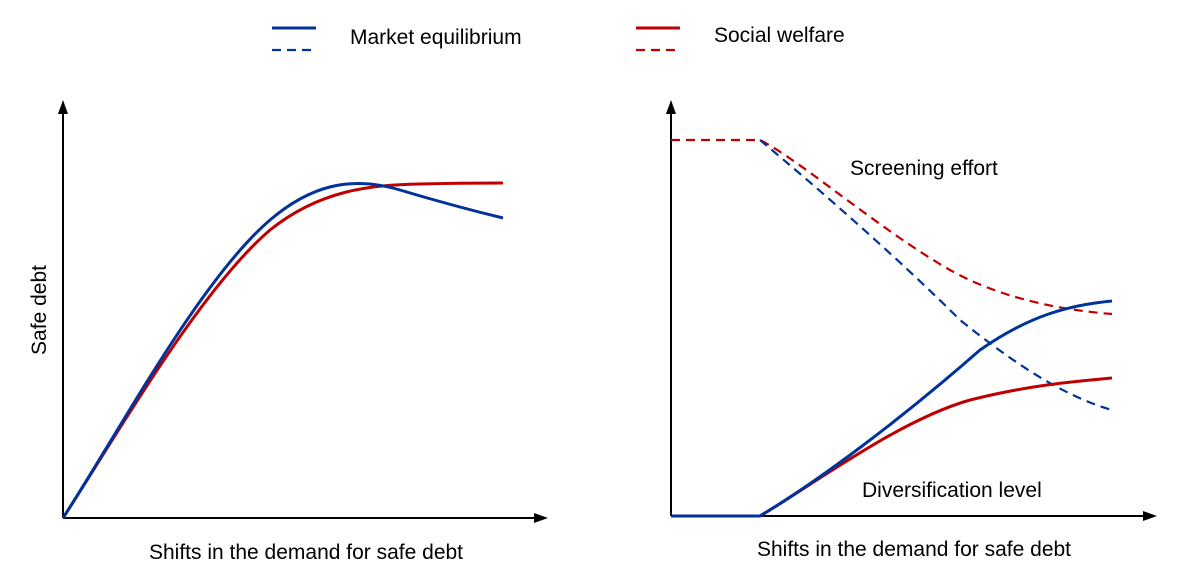 The height and width of the screenshot is (574, 1202). I want to click on market-diversification, so click(892, 408).